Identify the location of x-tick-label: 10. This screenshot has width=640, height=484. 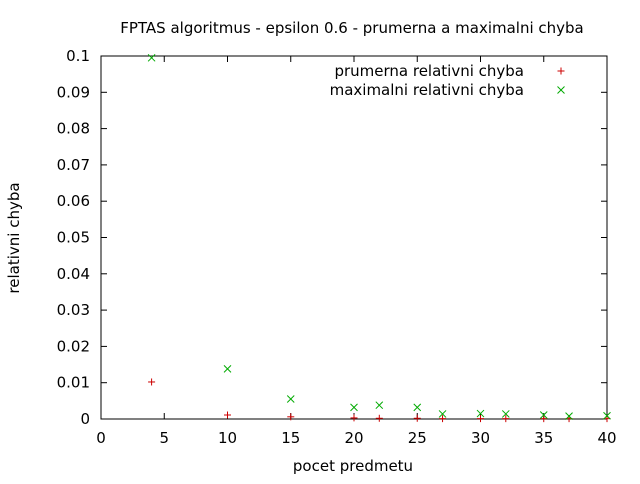
(227, 438).